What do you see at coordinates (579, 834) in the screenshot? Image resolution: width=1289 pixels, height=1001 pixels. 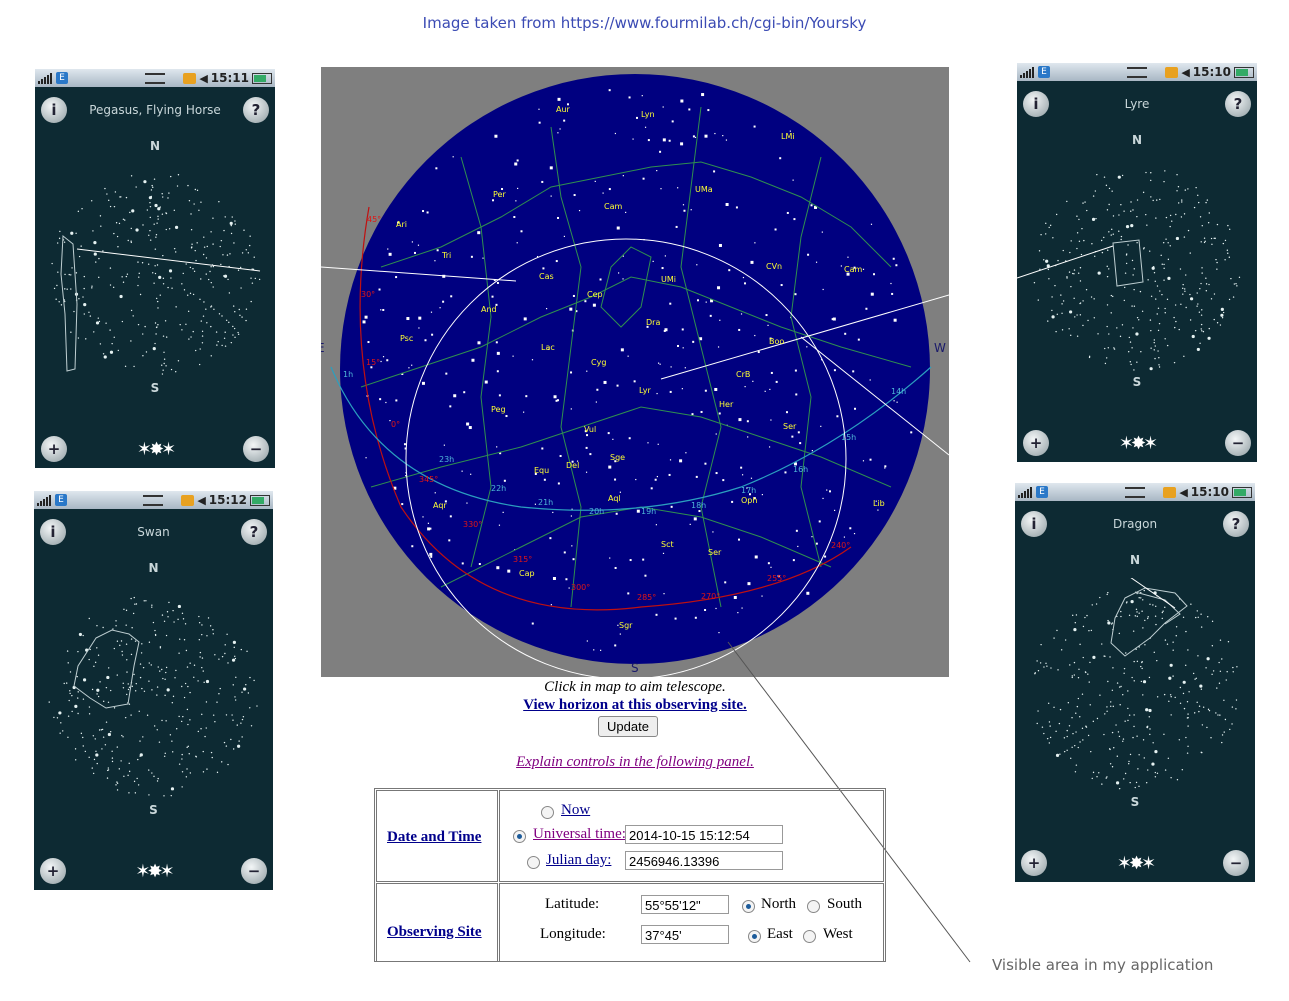 I see `universal-time-link: Universal time:` at bounding box center [579, 834].